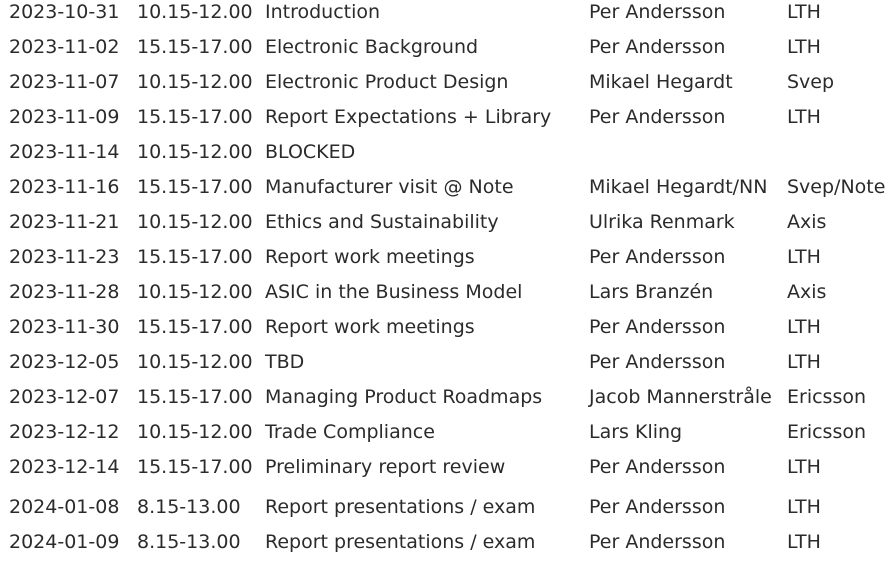 Image resolution: width=891 pixels, height=563 pixels. I want to click on date-cell: 2024-01-08, so click(64, 507).